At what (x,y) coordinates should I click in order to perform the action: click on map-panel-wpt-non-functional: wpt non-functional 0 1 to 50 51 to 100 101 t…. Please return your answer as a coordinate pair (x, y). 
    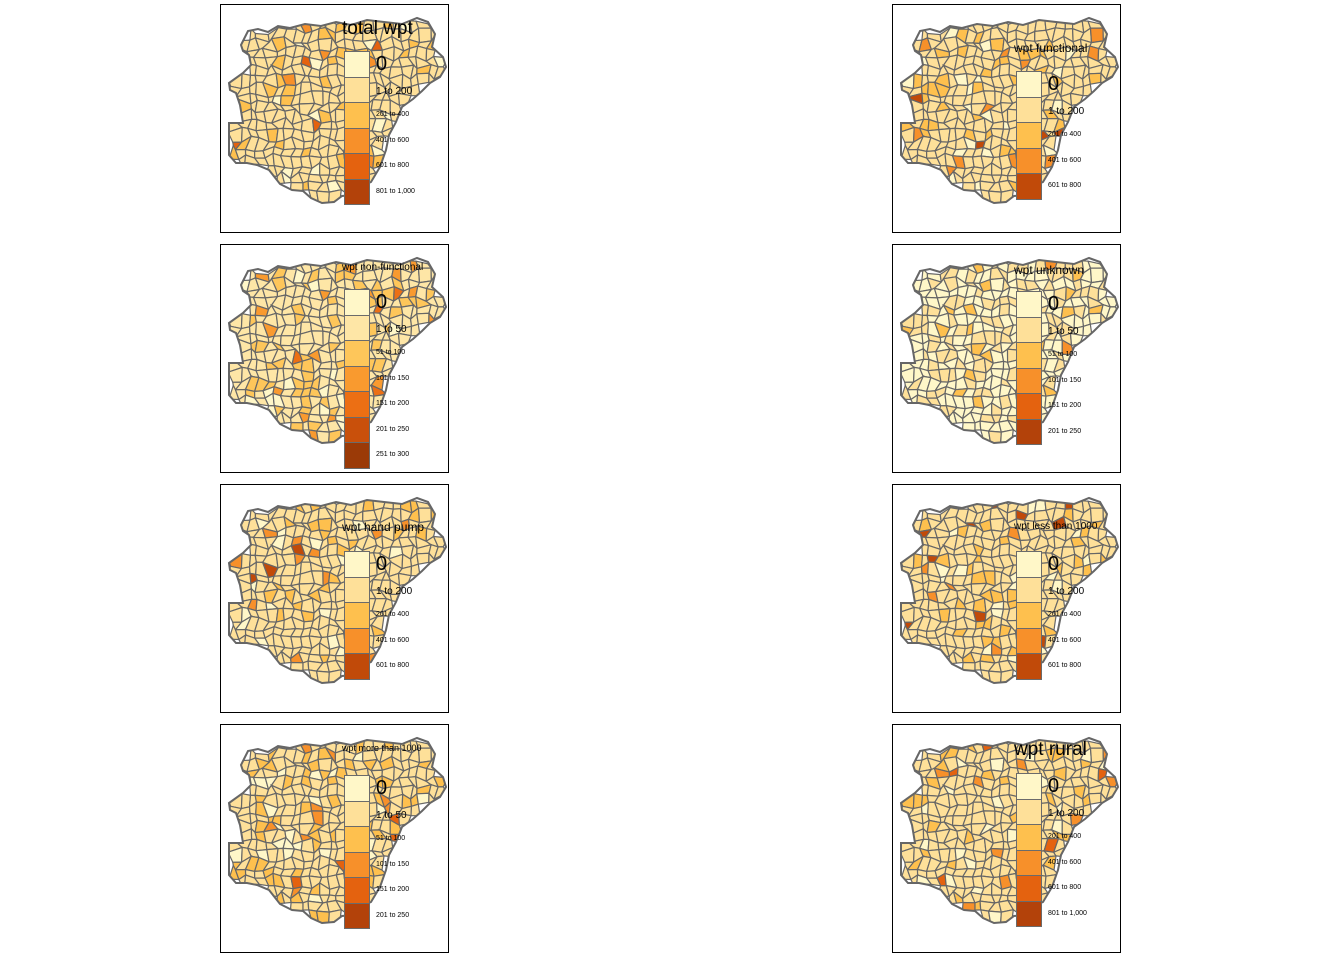
    Looking at the image, I should click on (334, 358).